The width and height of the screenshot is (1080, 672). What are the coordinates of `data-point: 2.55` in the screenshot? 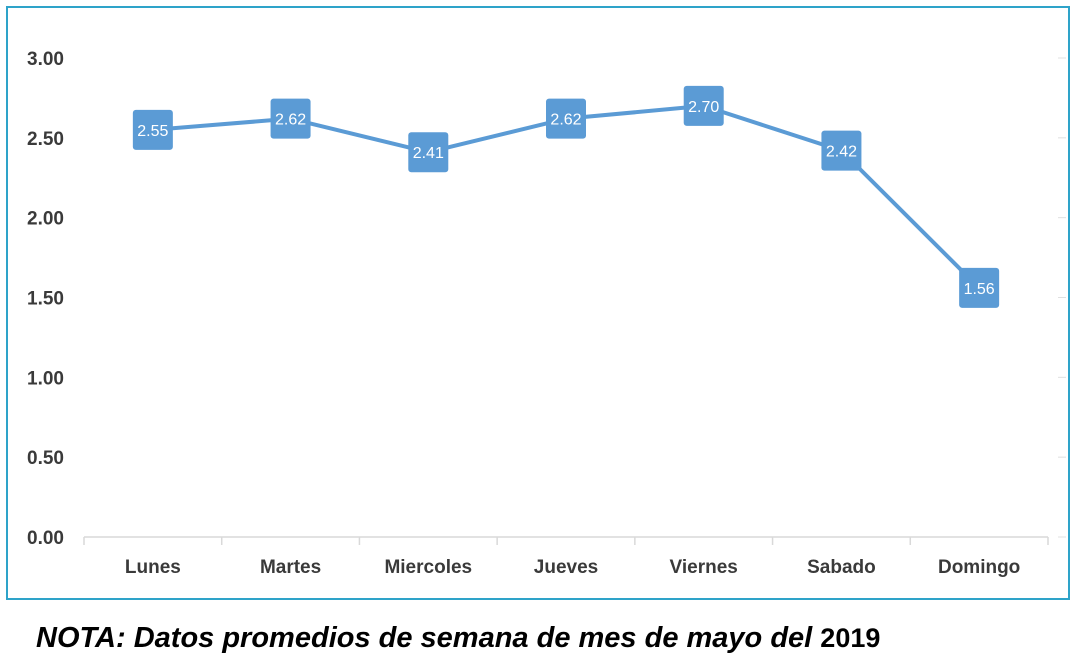 It's located at (152, 129).